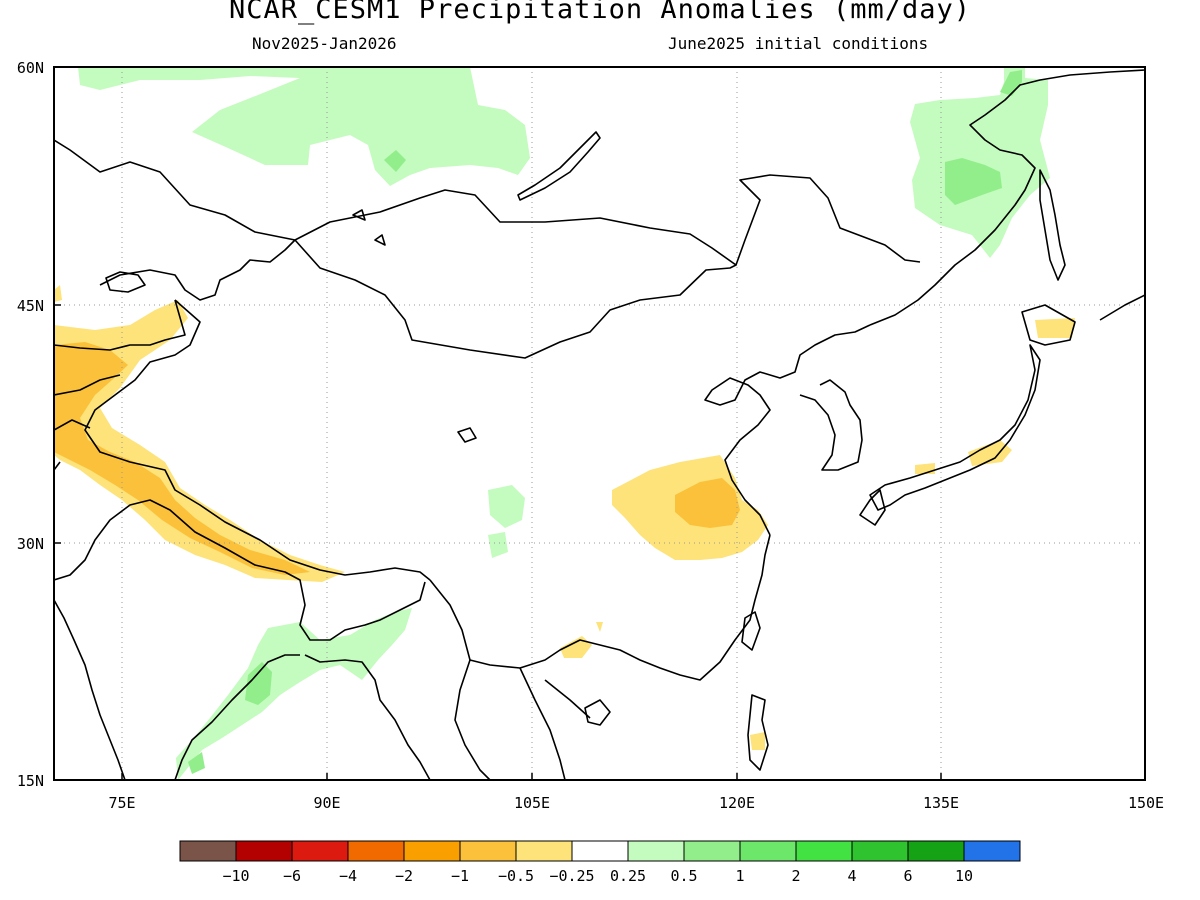 Image resolution: width=1200 pixels, height=900 pixels. I want to click on forecast-period: Nov2025-Jan2026, so click(324, 43).